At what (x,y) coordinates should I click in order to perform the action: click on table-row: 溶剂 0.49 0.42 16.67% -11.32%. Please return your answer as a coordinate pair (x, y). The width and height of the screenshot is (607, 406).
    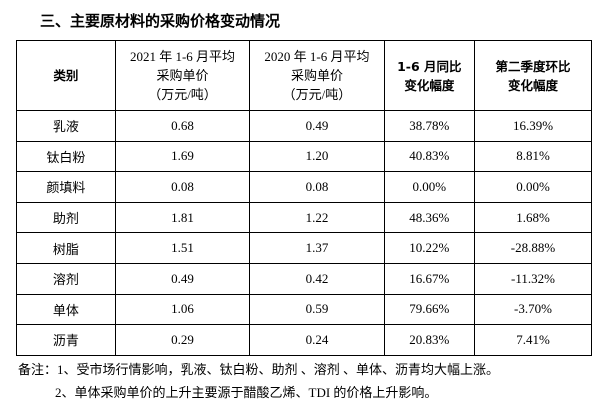
    Looking at the image, I should click on (304, 278).